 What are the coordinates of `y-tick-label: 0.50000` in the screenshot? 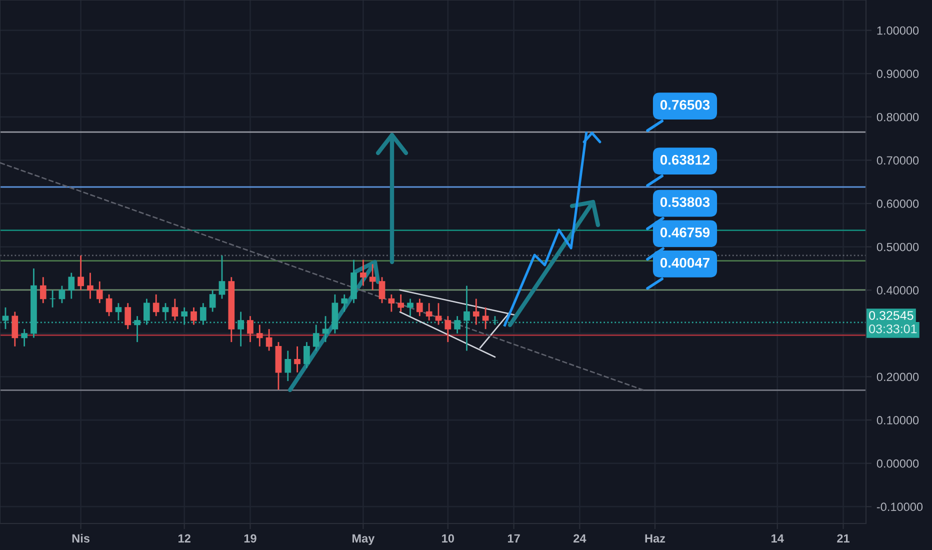 It's located at (897, 247).